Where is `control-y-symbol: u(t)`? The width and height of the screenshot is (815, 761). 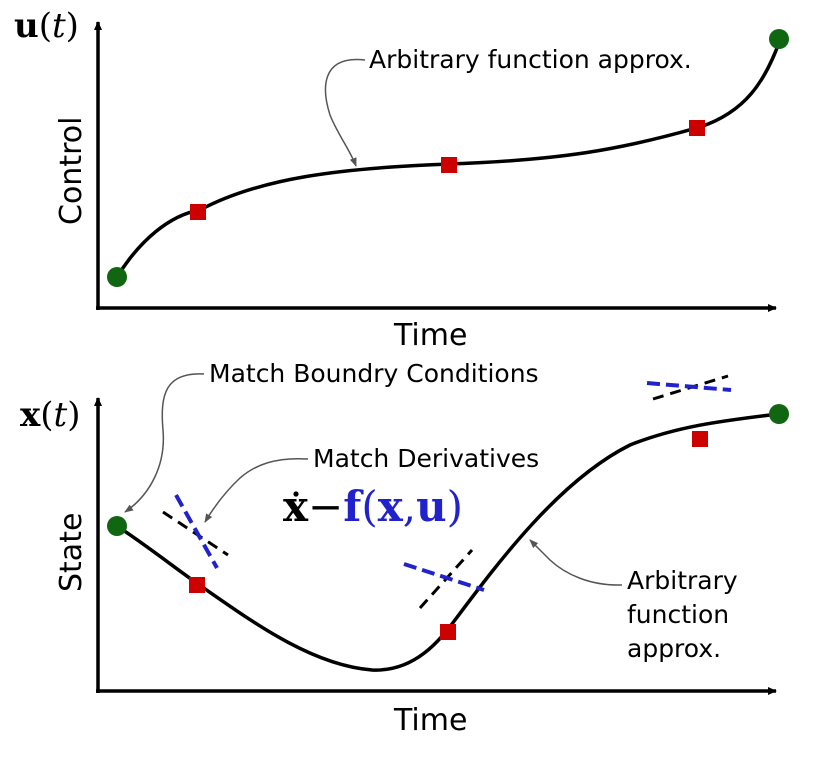
control-y-symbol: u(t) is located at coordinates (46, 26).